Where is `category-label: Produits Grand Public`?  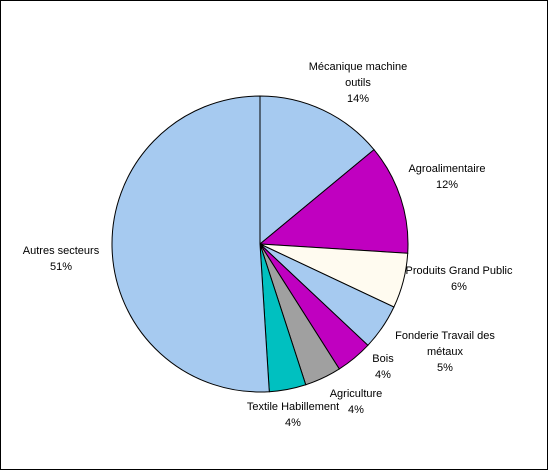
category-label: Produits Grand Public is located at coordinates (459, 271).